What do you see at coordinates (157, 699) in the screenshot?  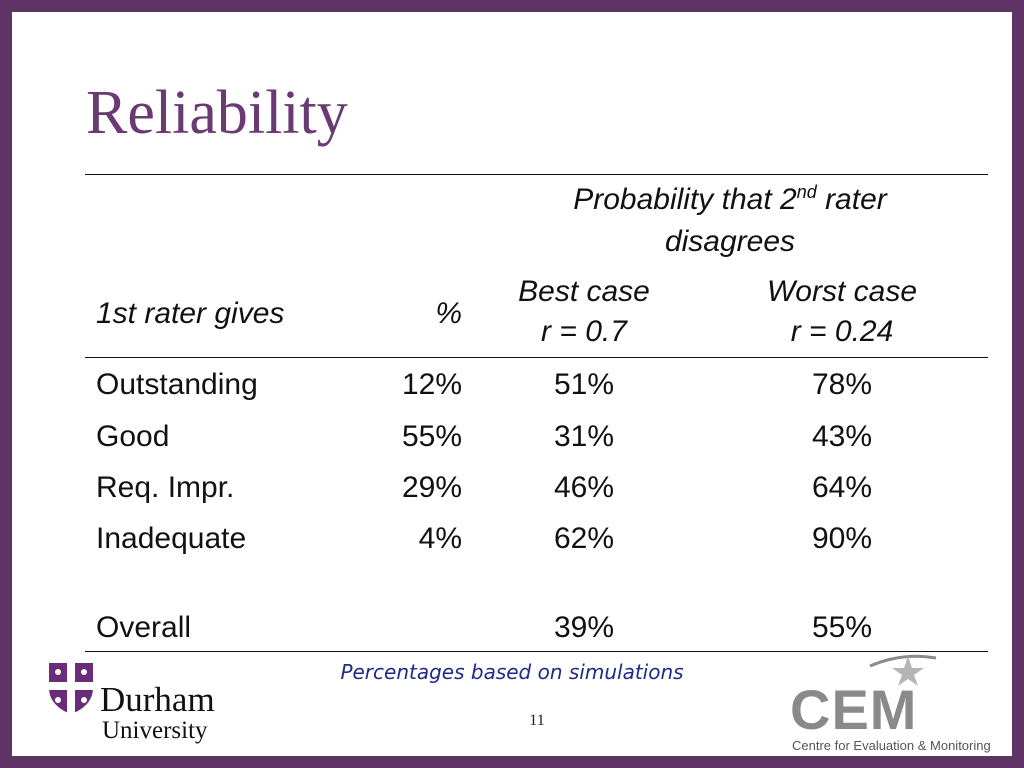 I see `durham-name: Durham` at bounding box center [157, 699].